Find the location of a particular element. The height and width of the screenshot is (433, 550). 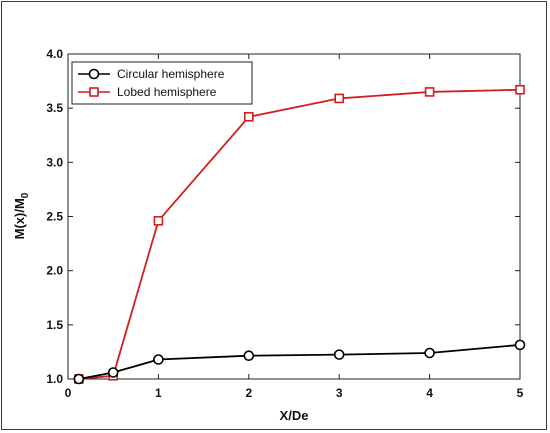

y-tick-label: 1.5 is located at coordinates (54, 325).